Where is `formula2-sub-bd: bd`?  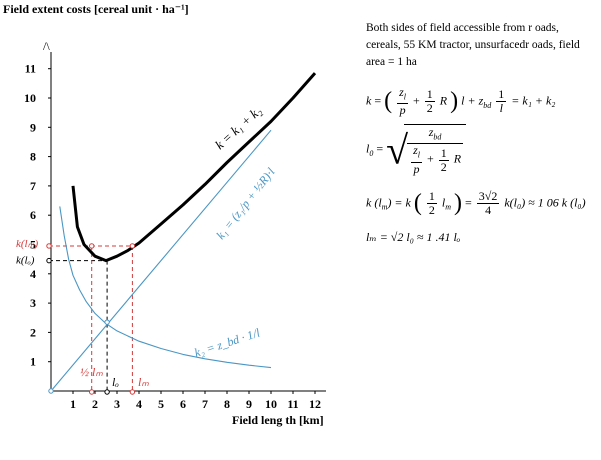 formula2-sub-bd: bd is located at coordinates (437, 137).